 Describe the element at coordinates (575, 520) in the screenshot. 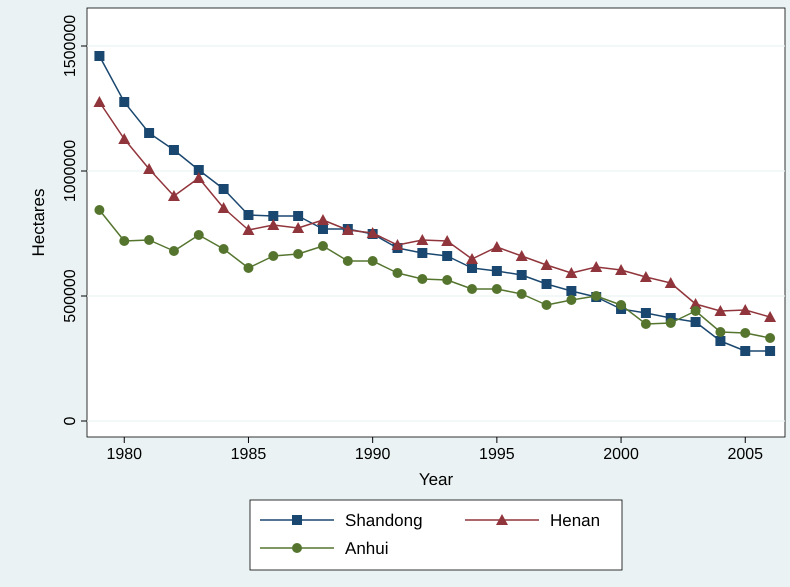

I see `legend-label: Henan` at that location.